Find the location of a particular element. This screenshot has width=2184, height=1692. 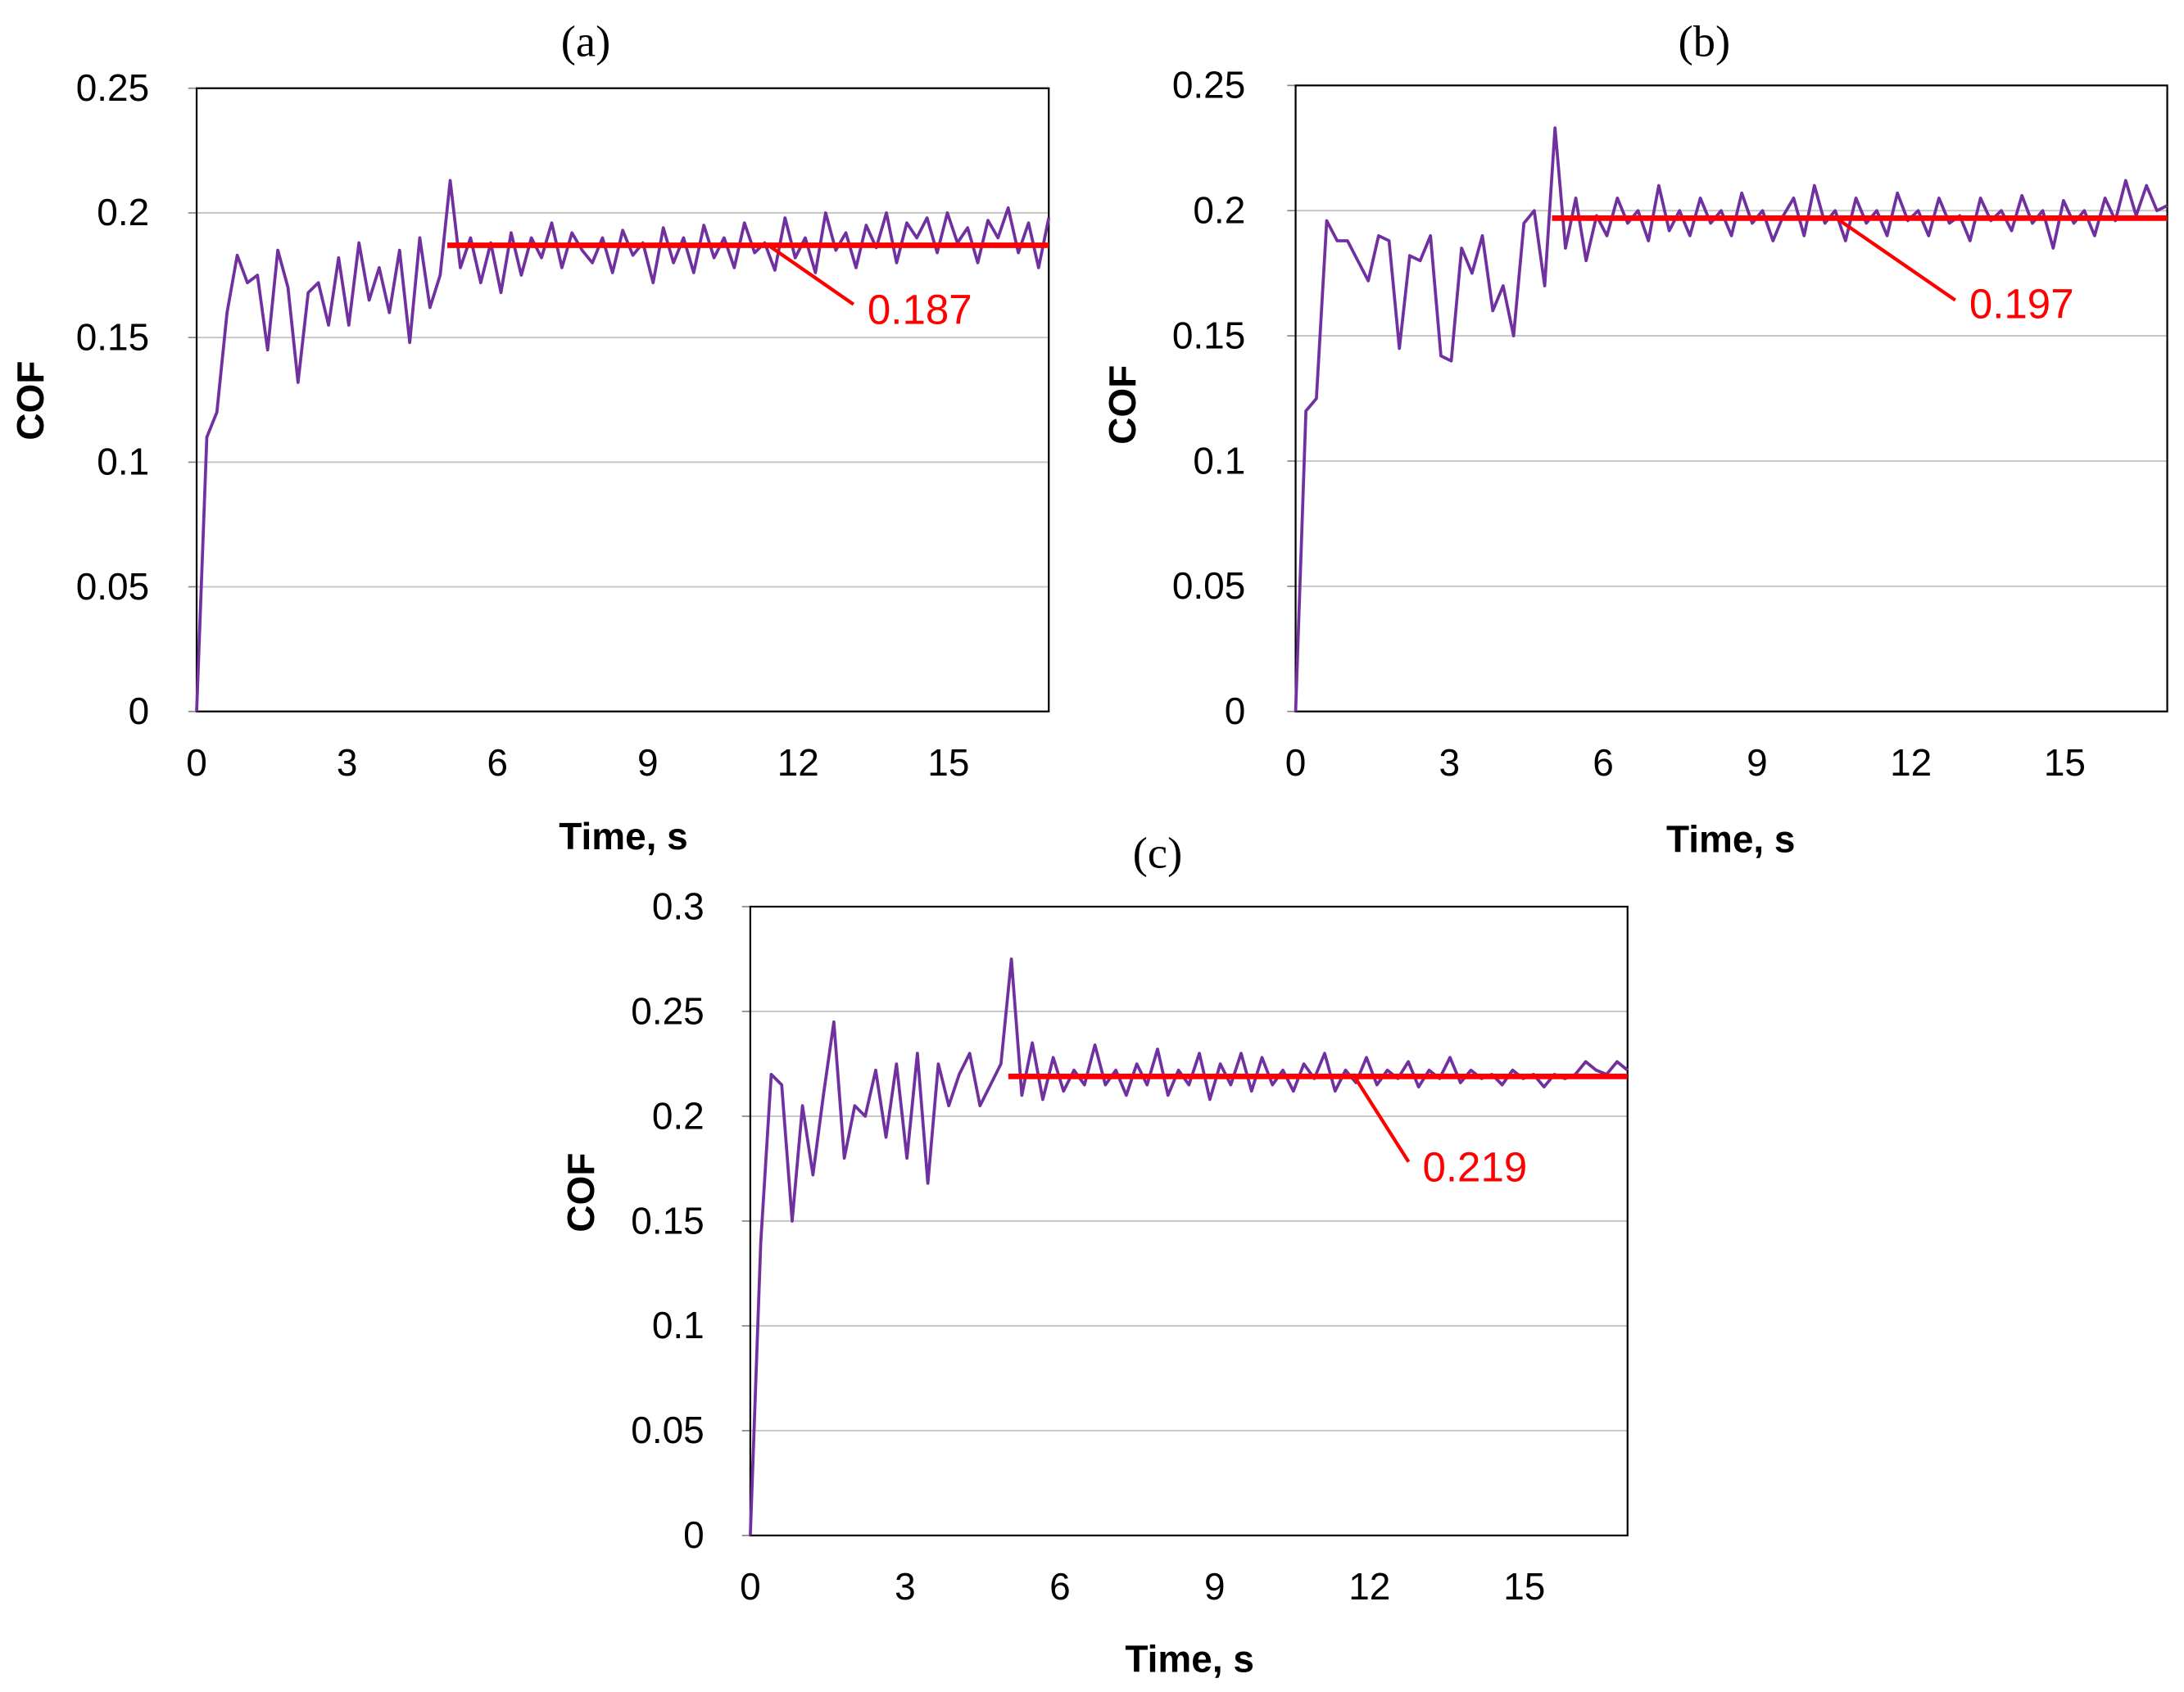

mean-value-annotation: 0.197 is located at coordinates (2022, 304).